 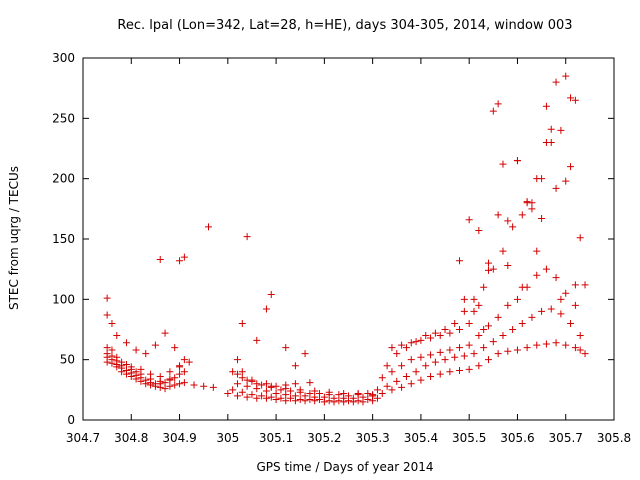 I want to click on x-tick-label: 305.3, so click(x=372, y=438).